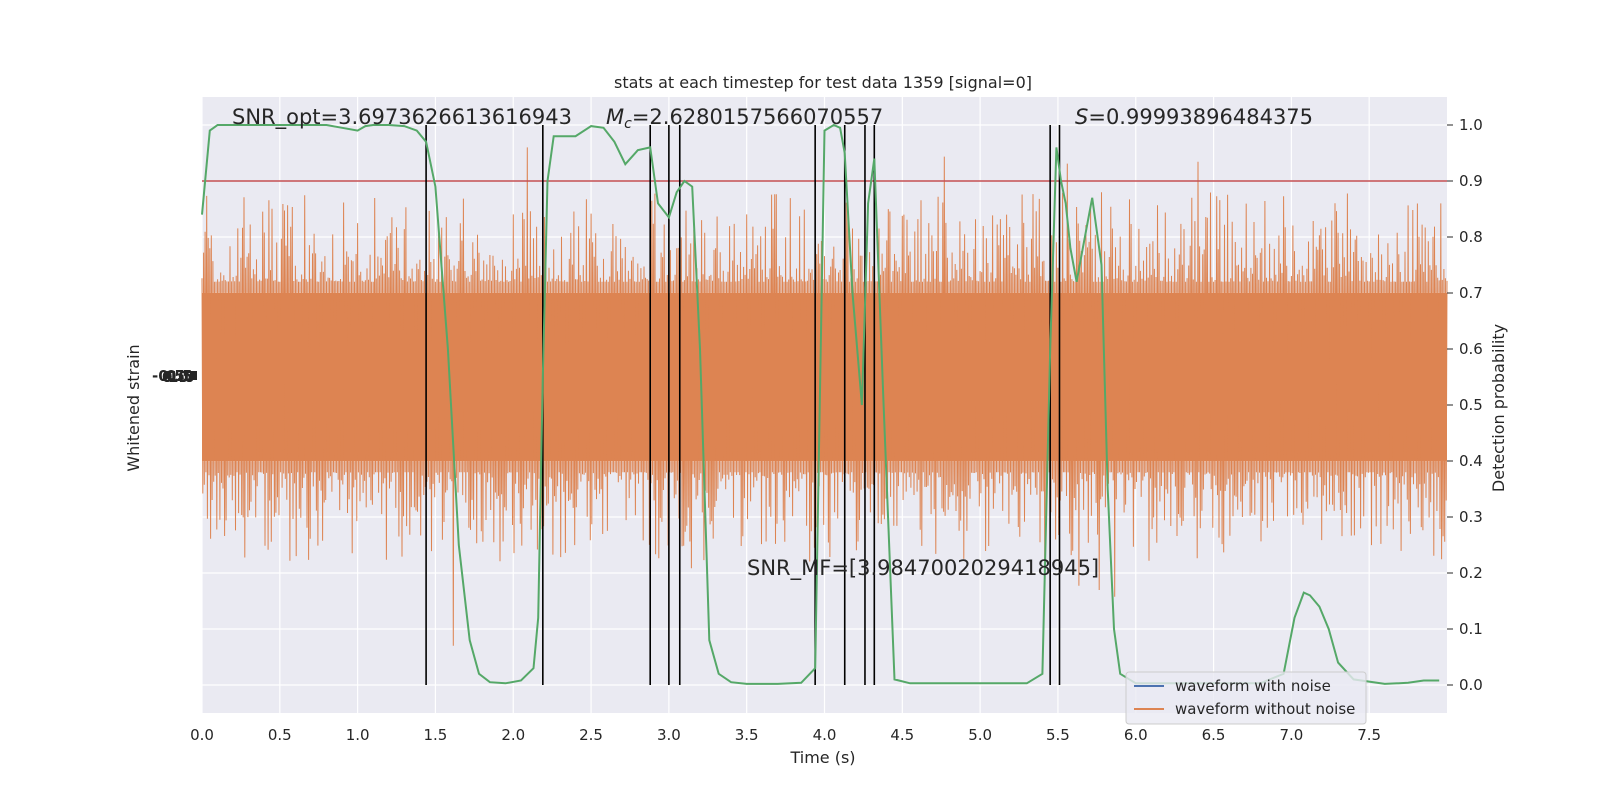 The width and height of the screenshot is (1600, 800). Describe the element at coordinates (202, 735) in the screenshot. I see `x-tick-label: 0.0` at that location.